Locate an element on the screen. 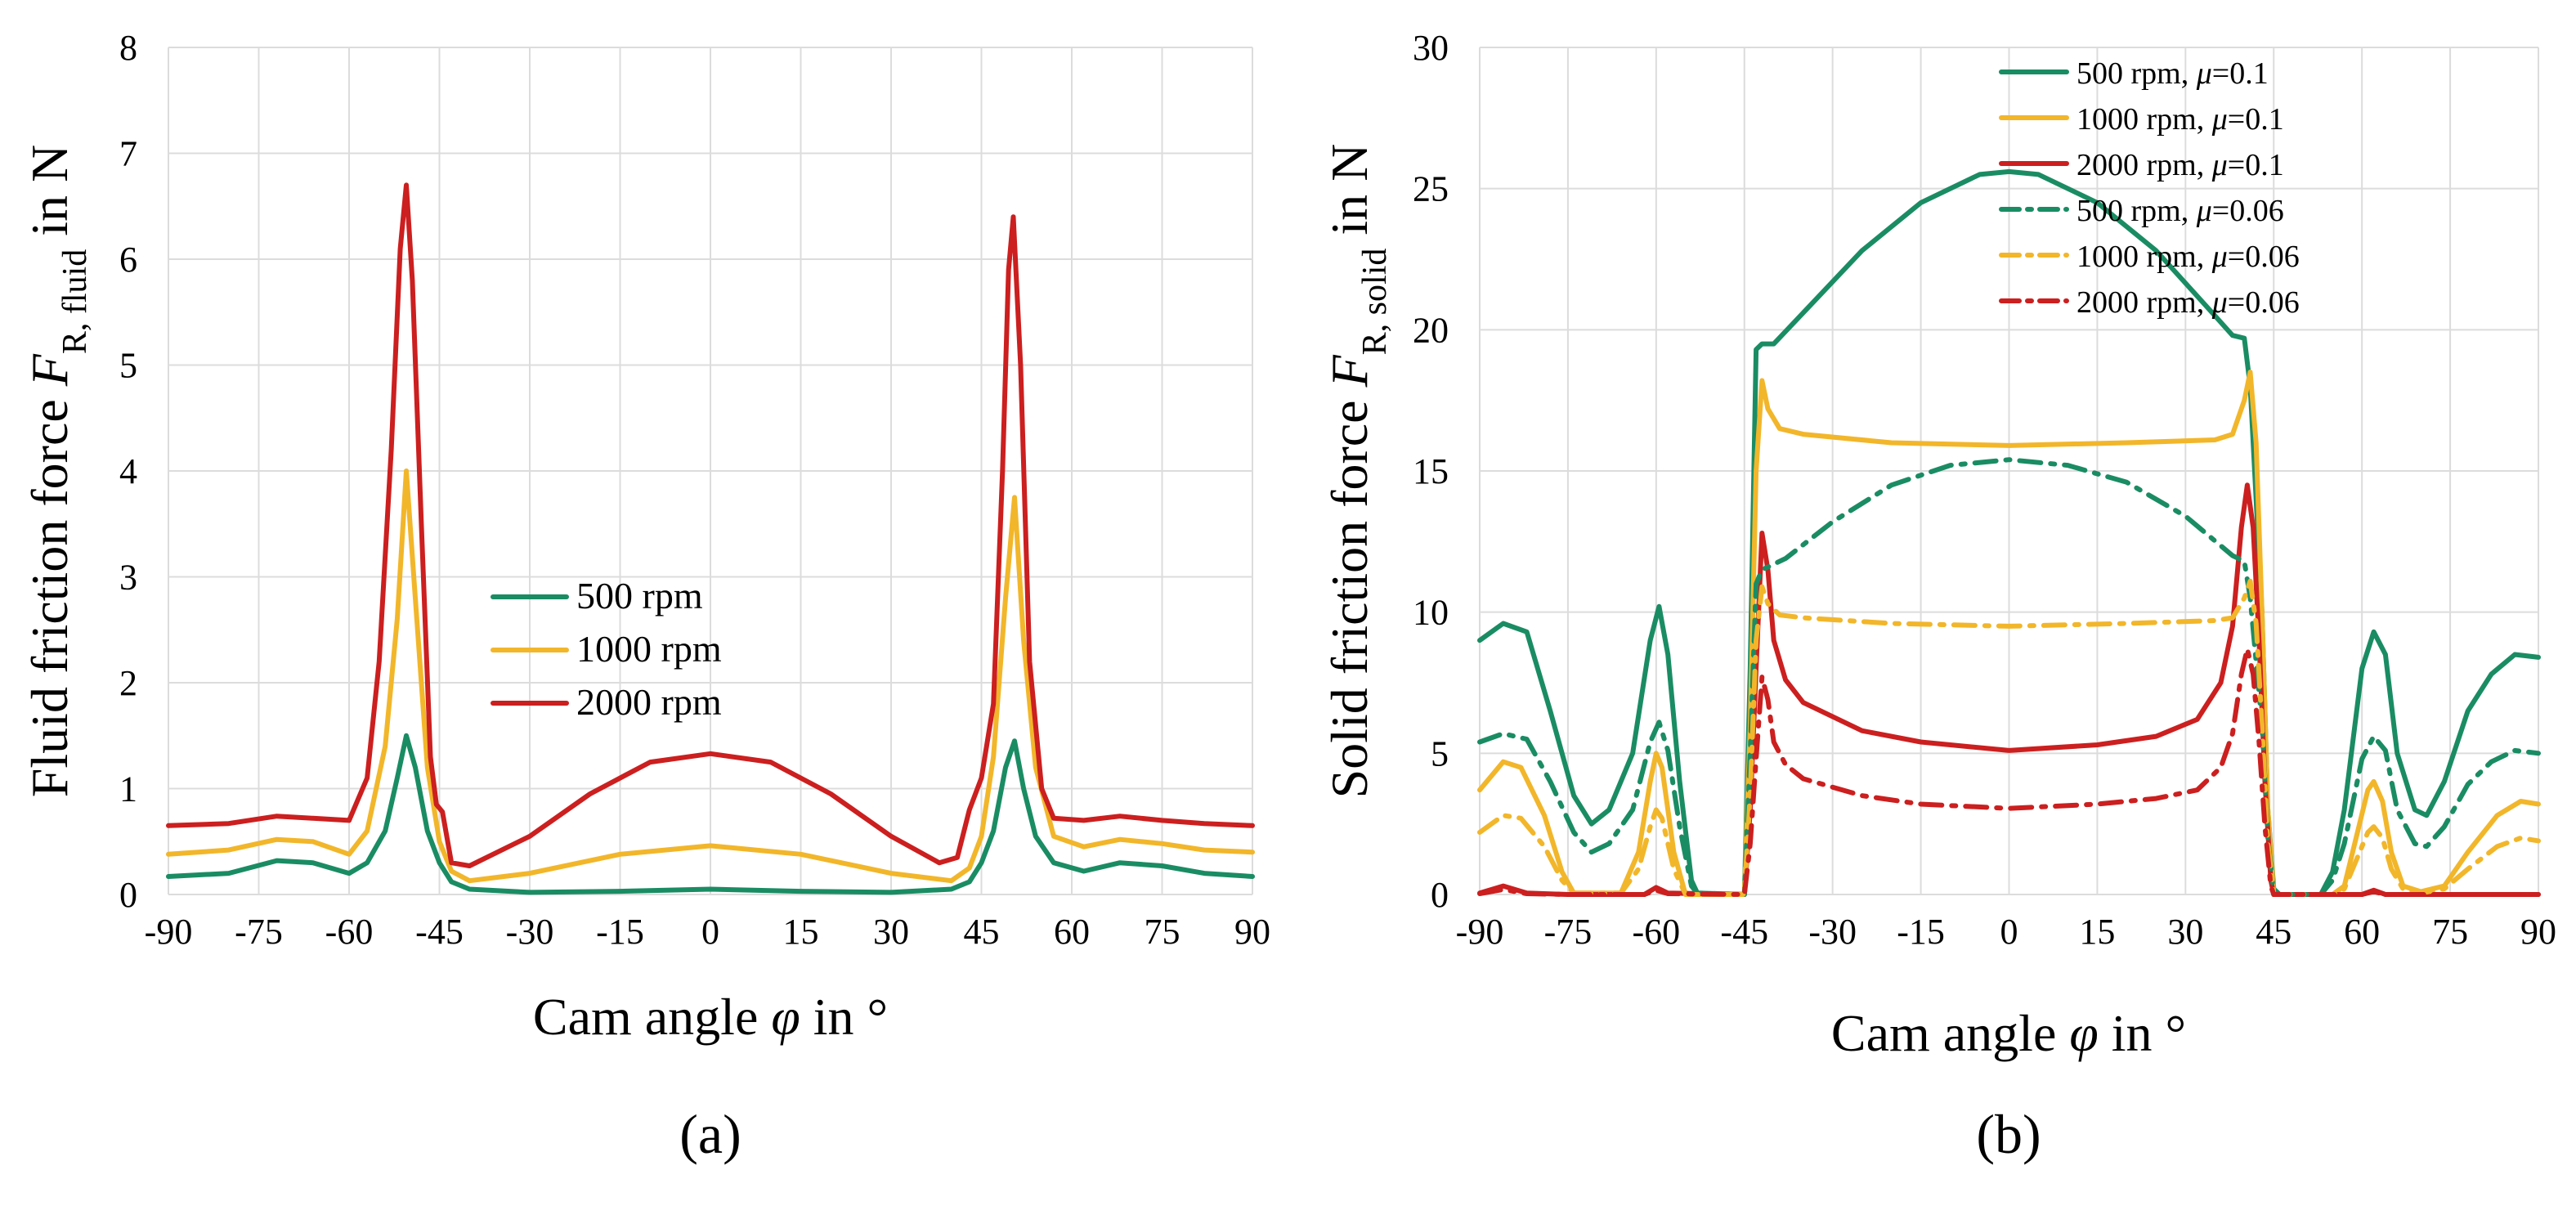 Image resolution: width=2576 pixels, height=1206 pixels. y-tick-label: 15 is located at coordinates (1431, 471).